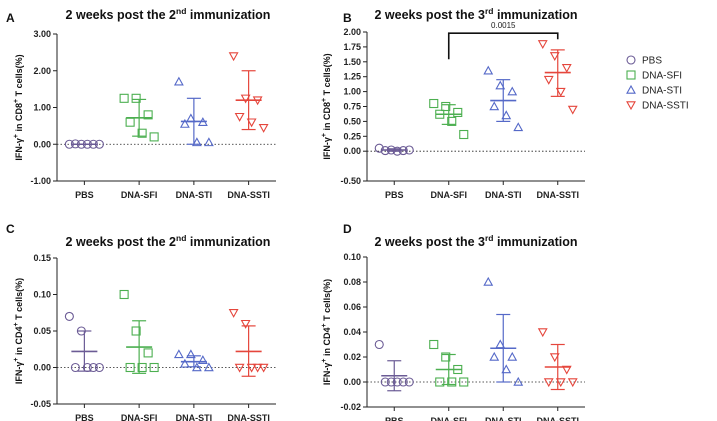 The height and width of the screenshot is (421, 717). I want to click on y-tick-label: 0.04, so click(352, 332).